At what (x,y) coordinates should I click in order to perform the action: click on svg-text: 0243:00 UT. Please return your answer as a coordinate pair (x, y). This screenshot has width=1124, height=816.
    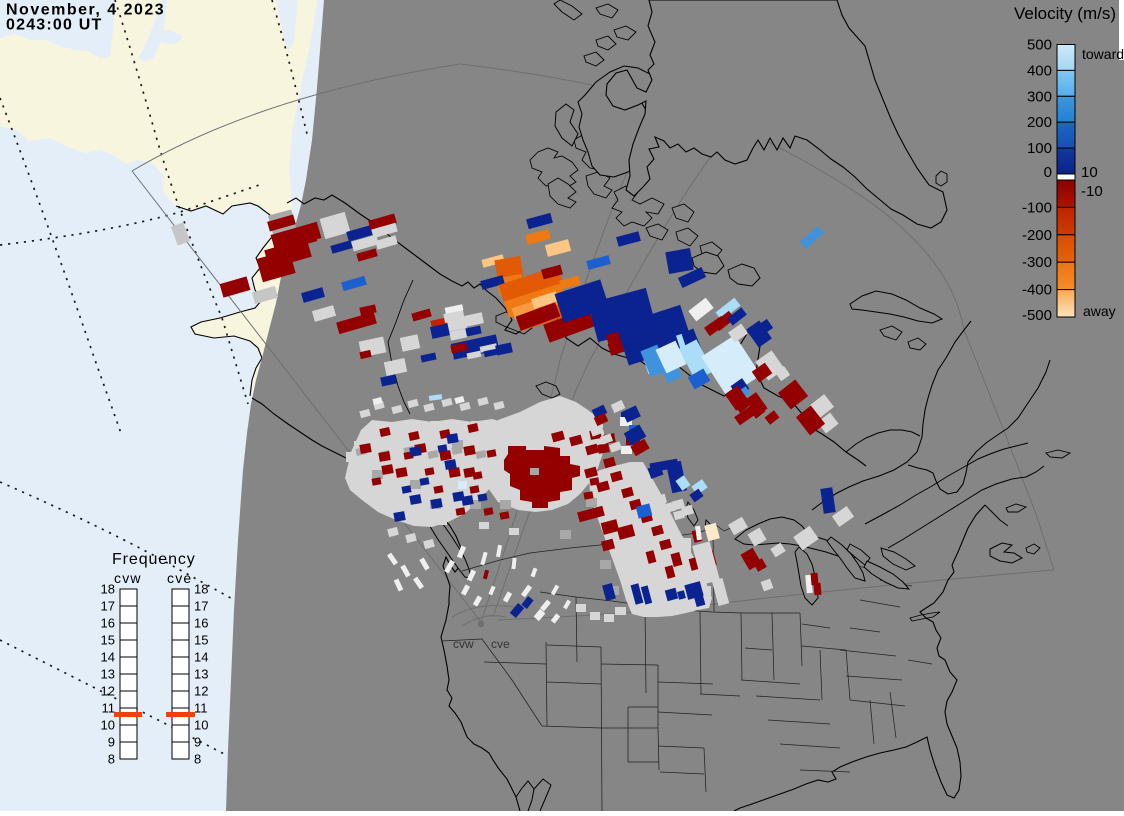
    Looking at the image, I should click on (54, 25).